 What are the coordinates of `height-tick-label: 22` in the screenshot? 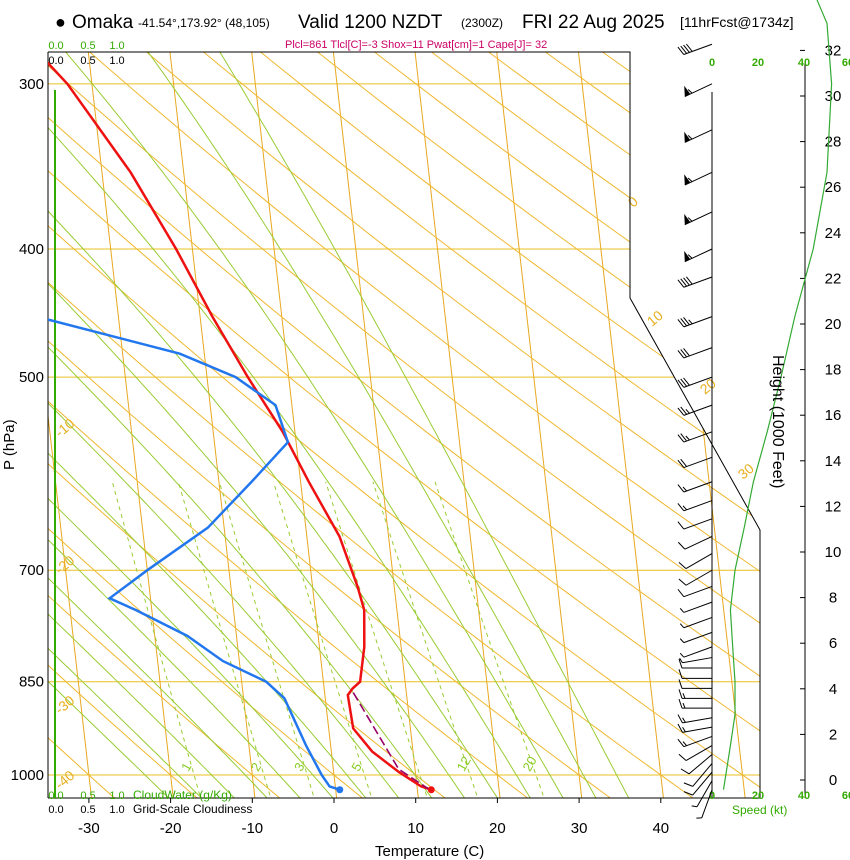 It's located at (833, 278).